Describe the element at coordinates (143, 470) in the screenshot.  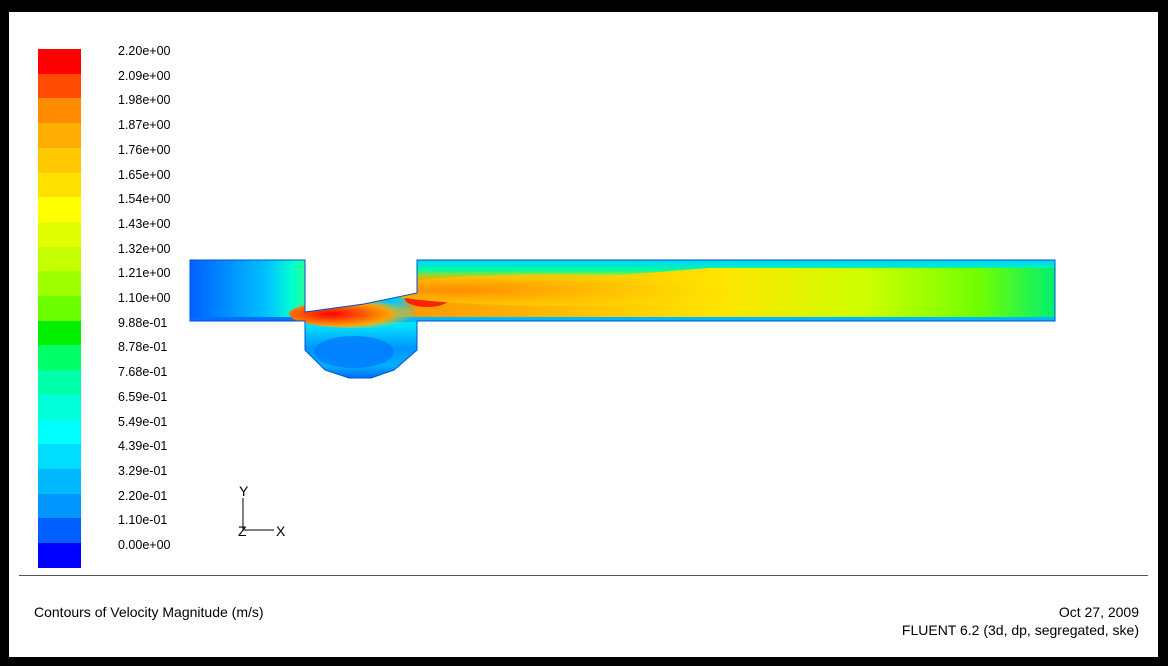
I see `legend-label: 3.29e-01` at that location.